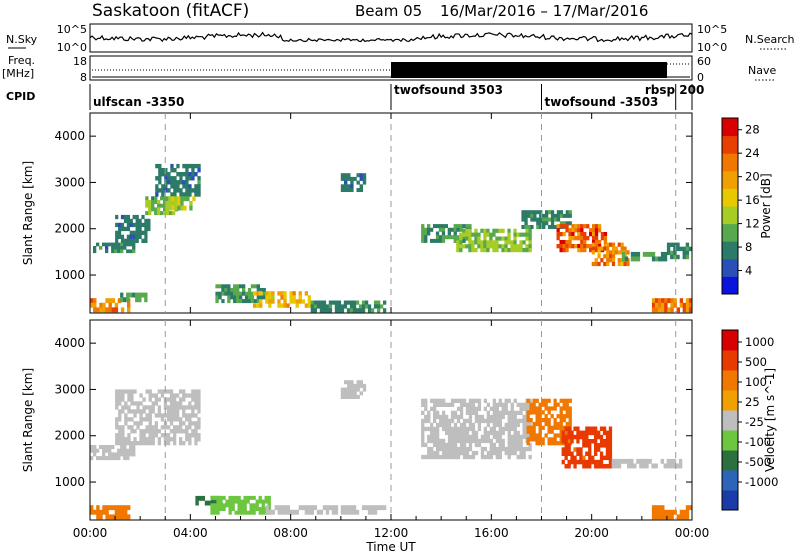  What do you see at coordinates (69, 436) in the screenshot?
I see `y-tick-label: 2000` at bounding box center [69, 436].